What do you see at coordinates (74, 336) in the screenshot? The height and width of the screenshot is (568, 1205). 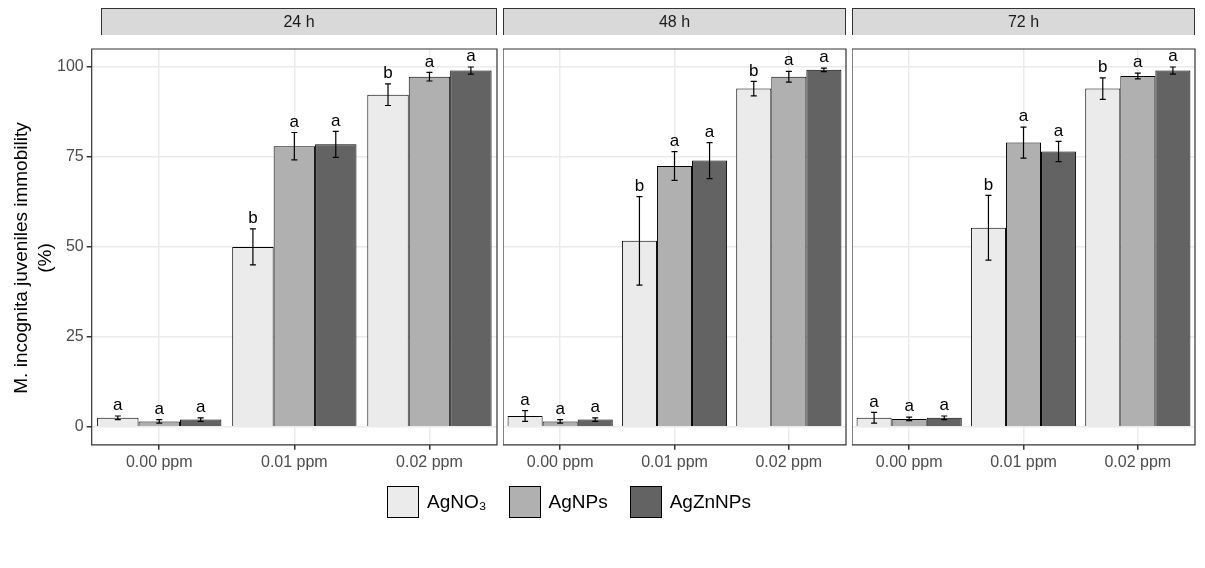 I see `y-tick-label: 25` at bounding box center [74, 336].